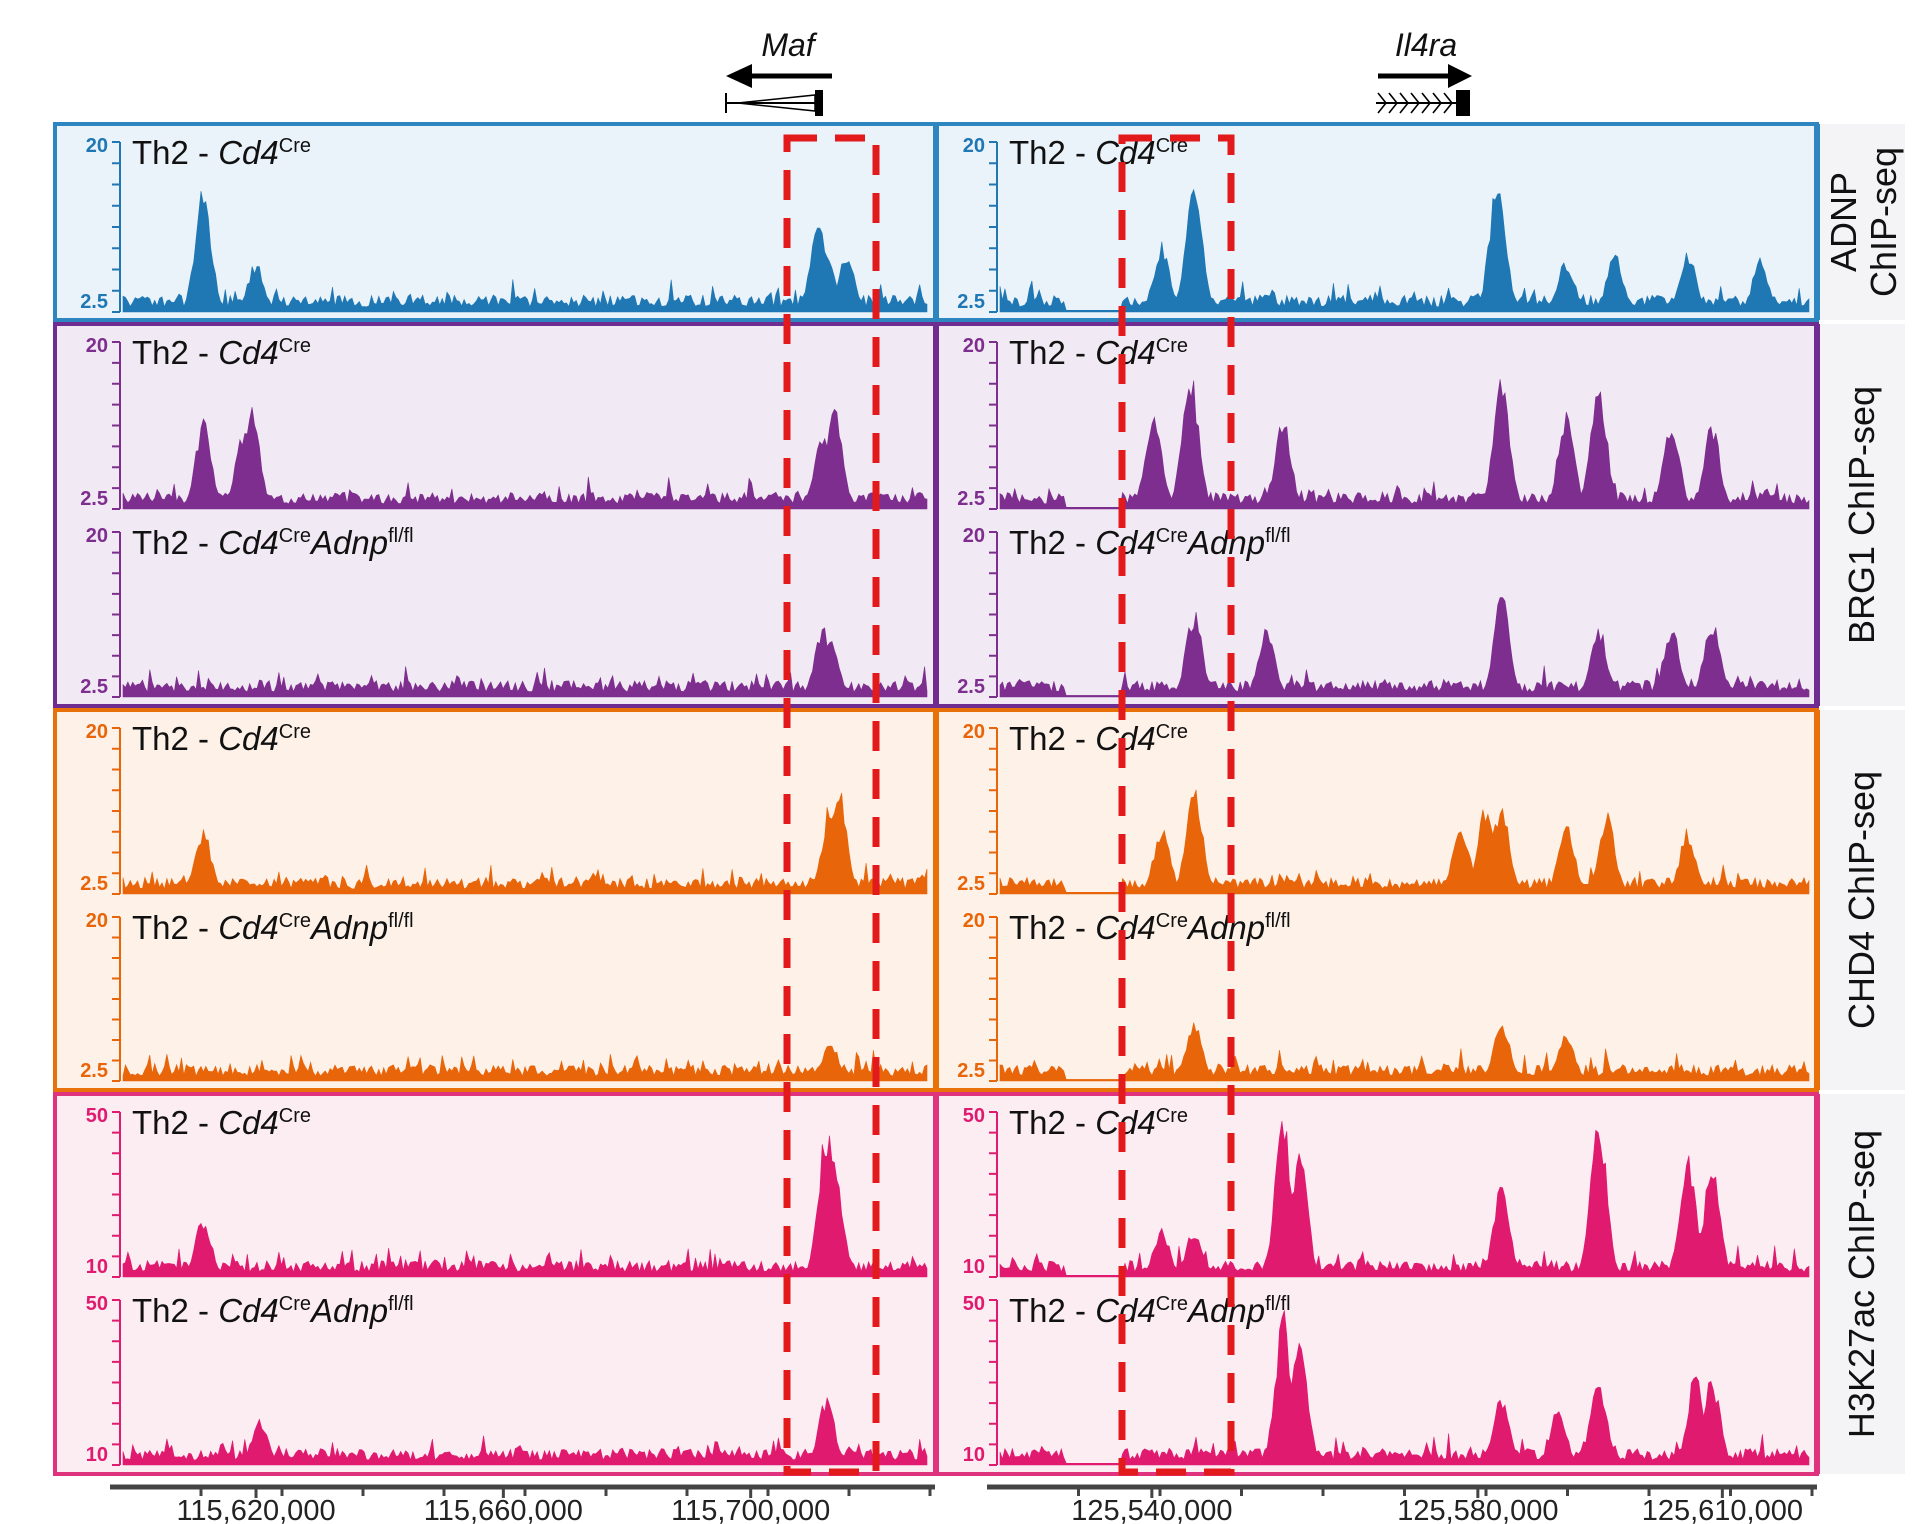 The image size is (1920, 1524). I want to click on assay-label: BRG1 ChIP-seq, so click(1861, 515).